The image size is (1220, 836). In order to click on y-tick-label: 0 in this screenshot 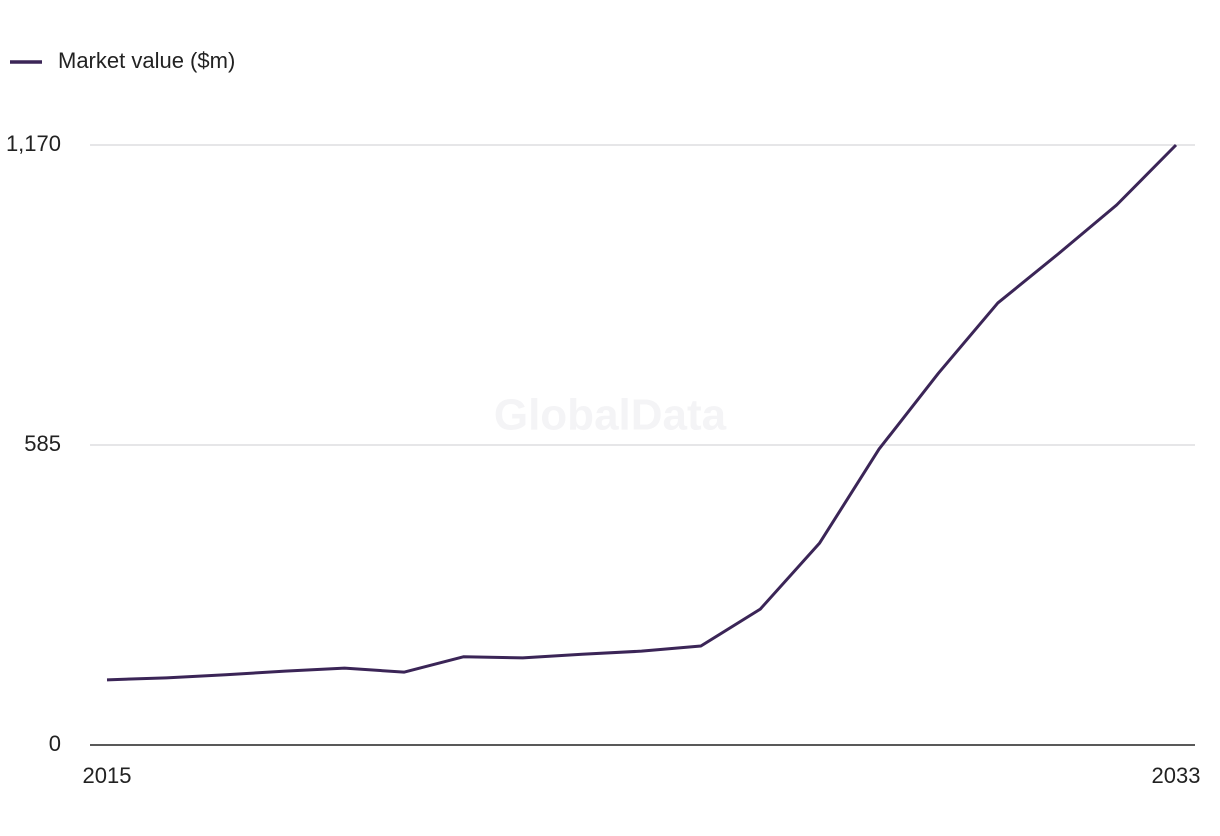, I will do `click(55, 743)`.